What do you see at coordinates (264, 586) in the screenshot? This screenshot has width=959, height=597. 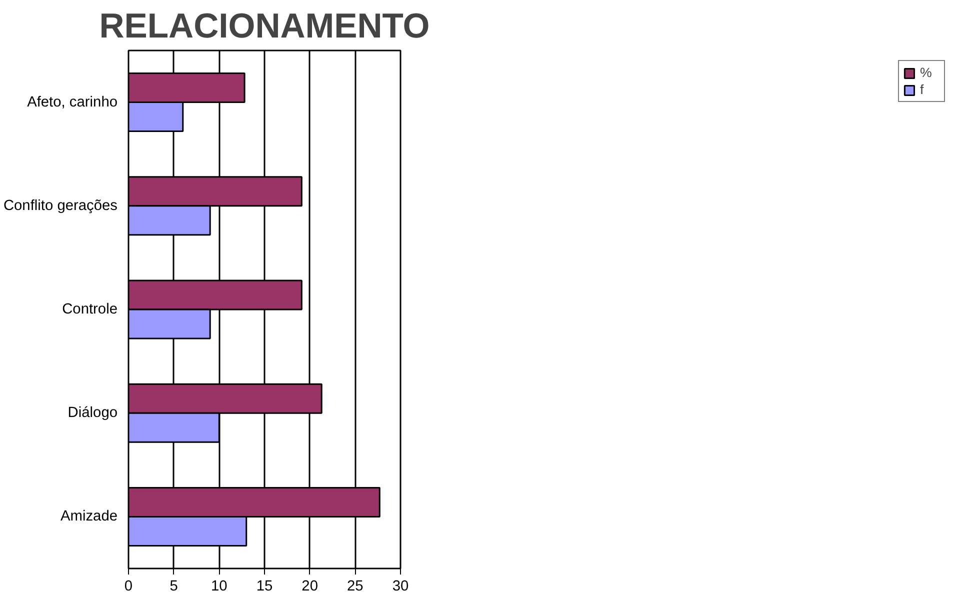 I see `x-tick-label: 15` at bounding box center [264, 586].